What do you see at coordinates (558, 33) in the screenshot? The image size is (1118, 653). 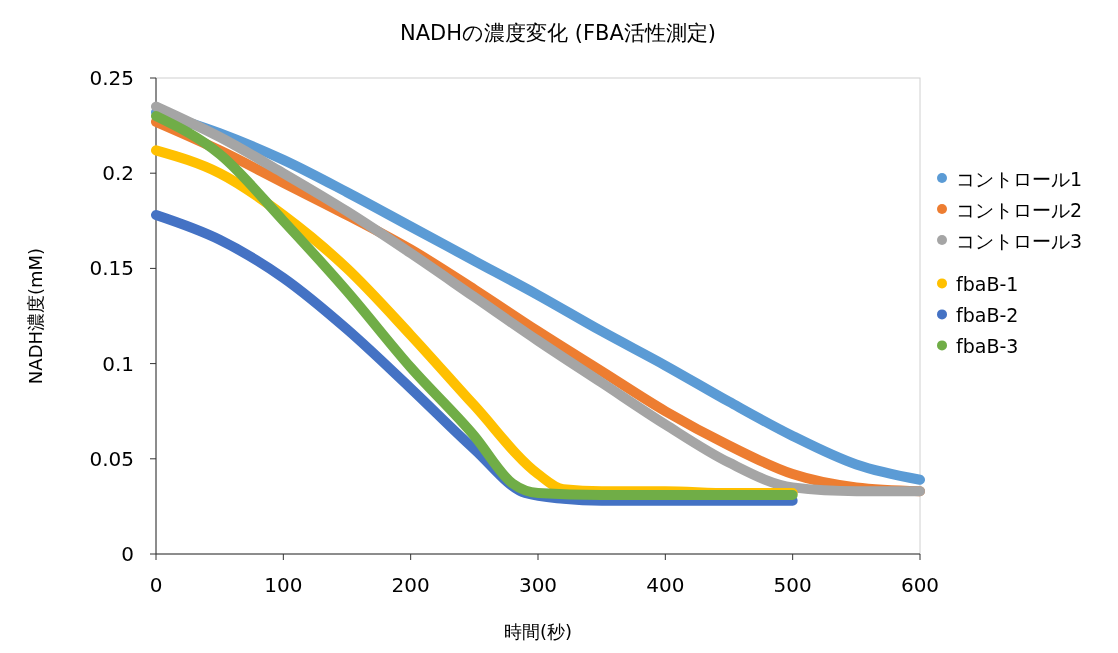 I see `chart-title: NADHの濃度変化 (FBA活性測定)` at bounding box center [558, 33].